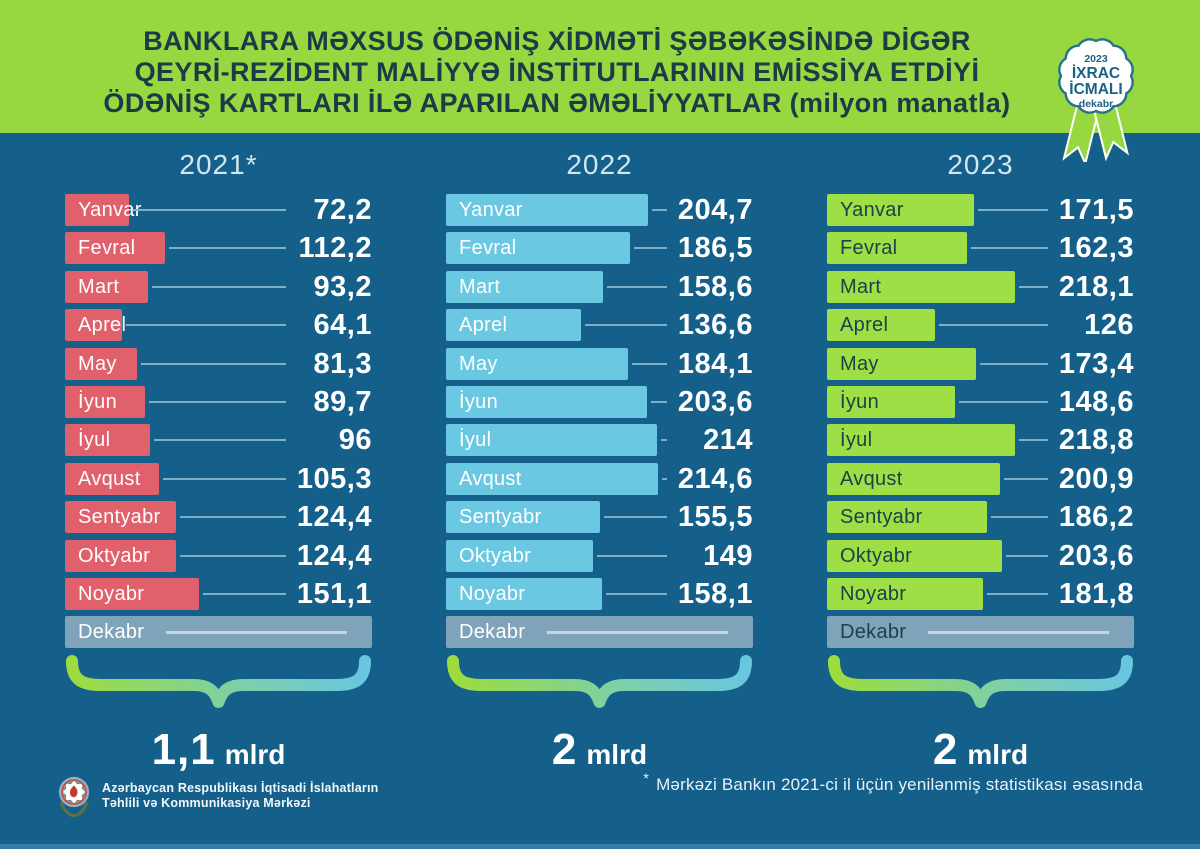  Describe the element at coordinates (218, 478) in the screenshot. I see `bar-row: Avqust 105,3` at that location.